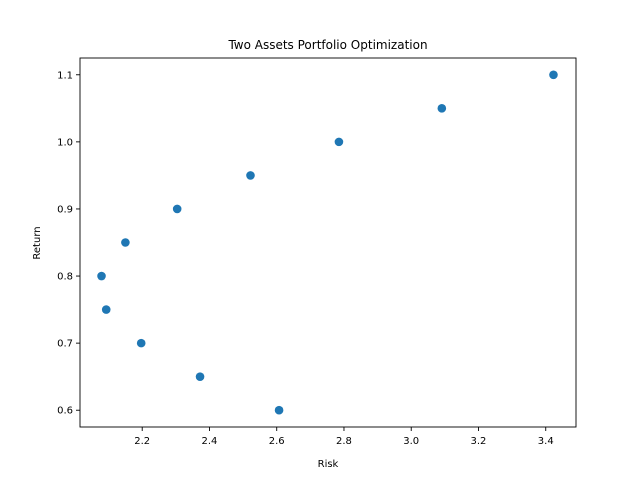  I want to click on x-tick-label: 3.2, so click(479, 441).